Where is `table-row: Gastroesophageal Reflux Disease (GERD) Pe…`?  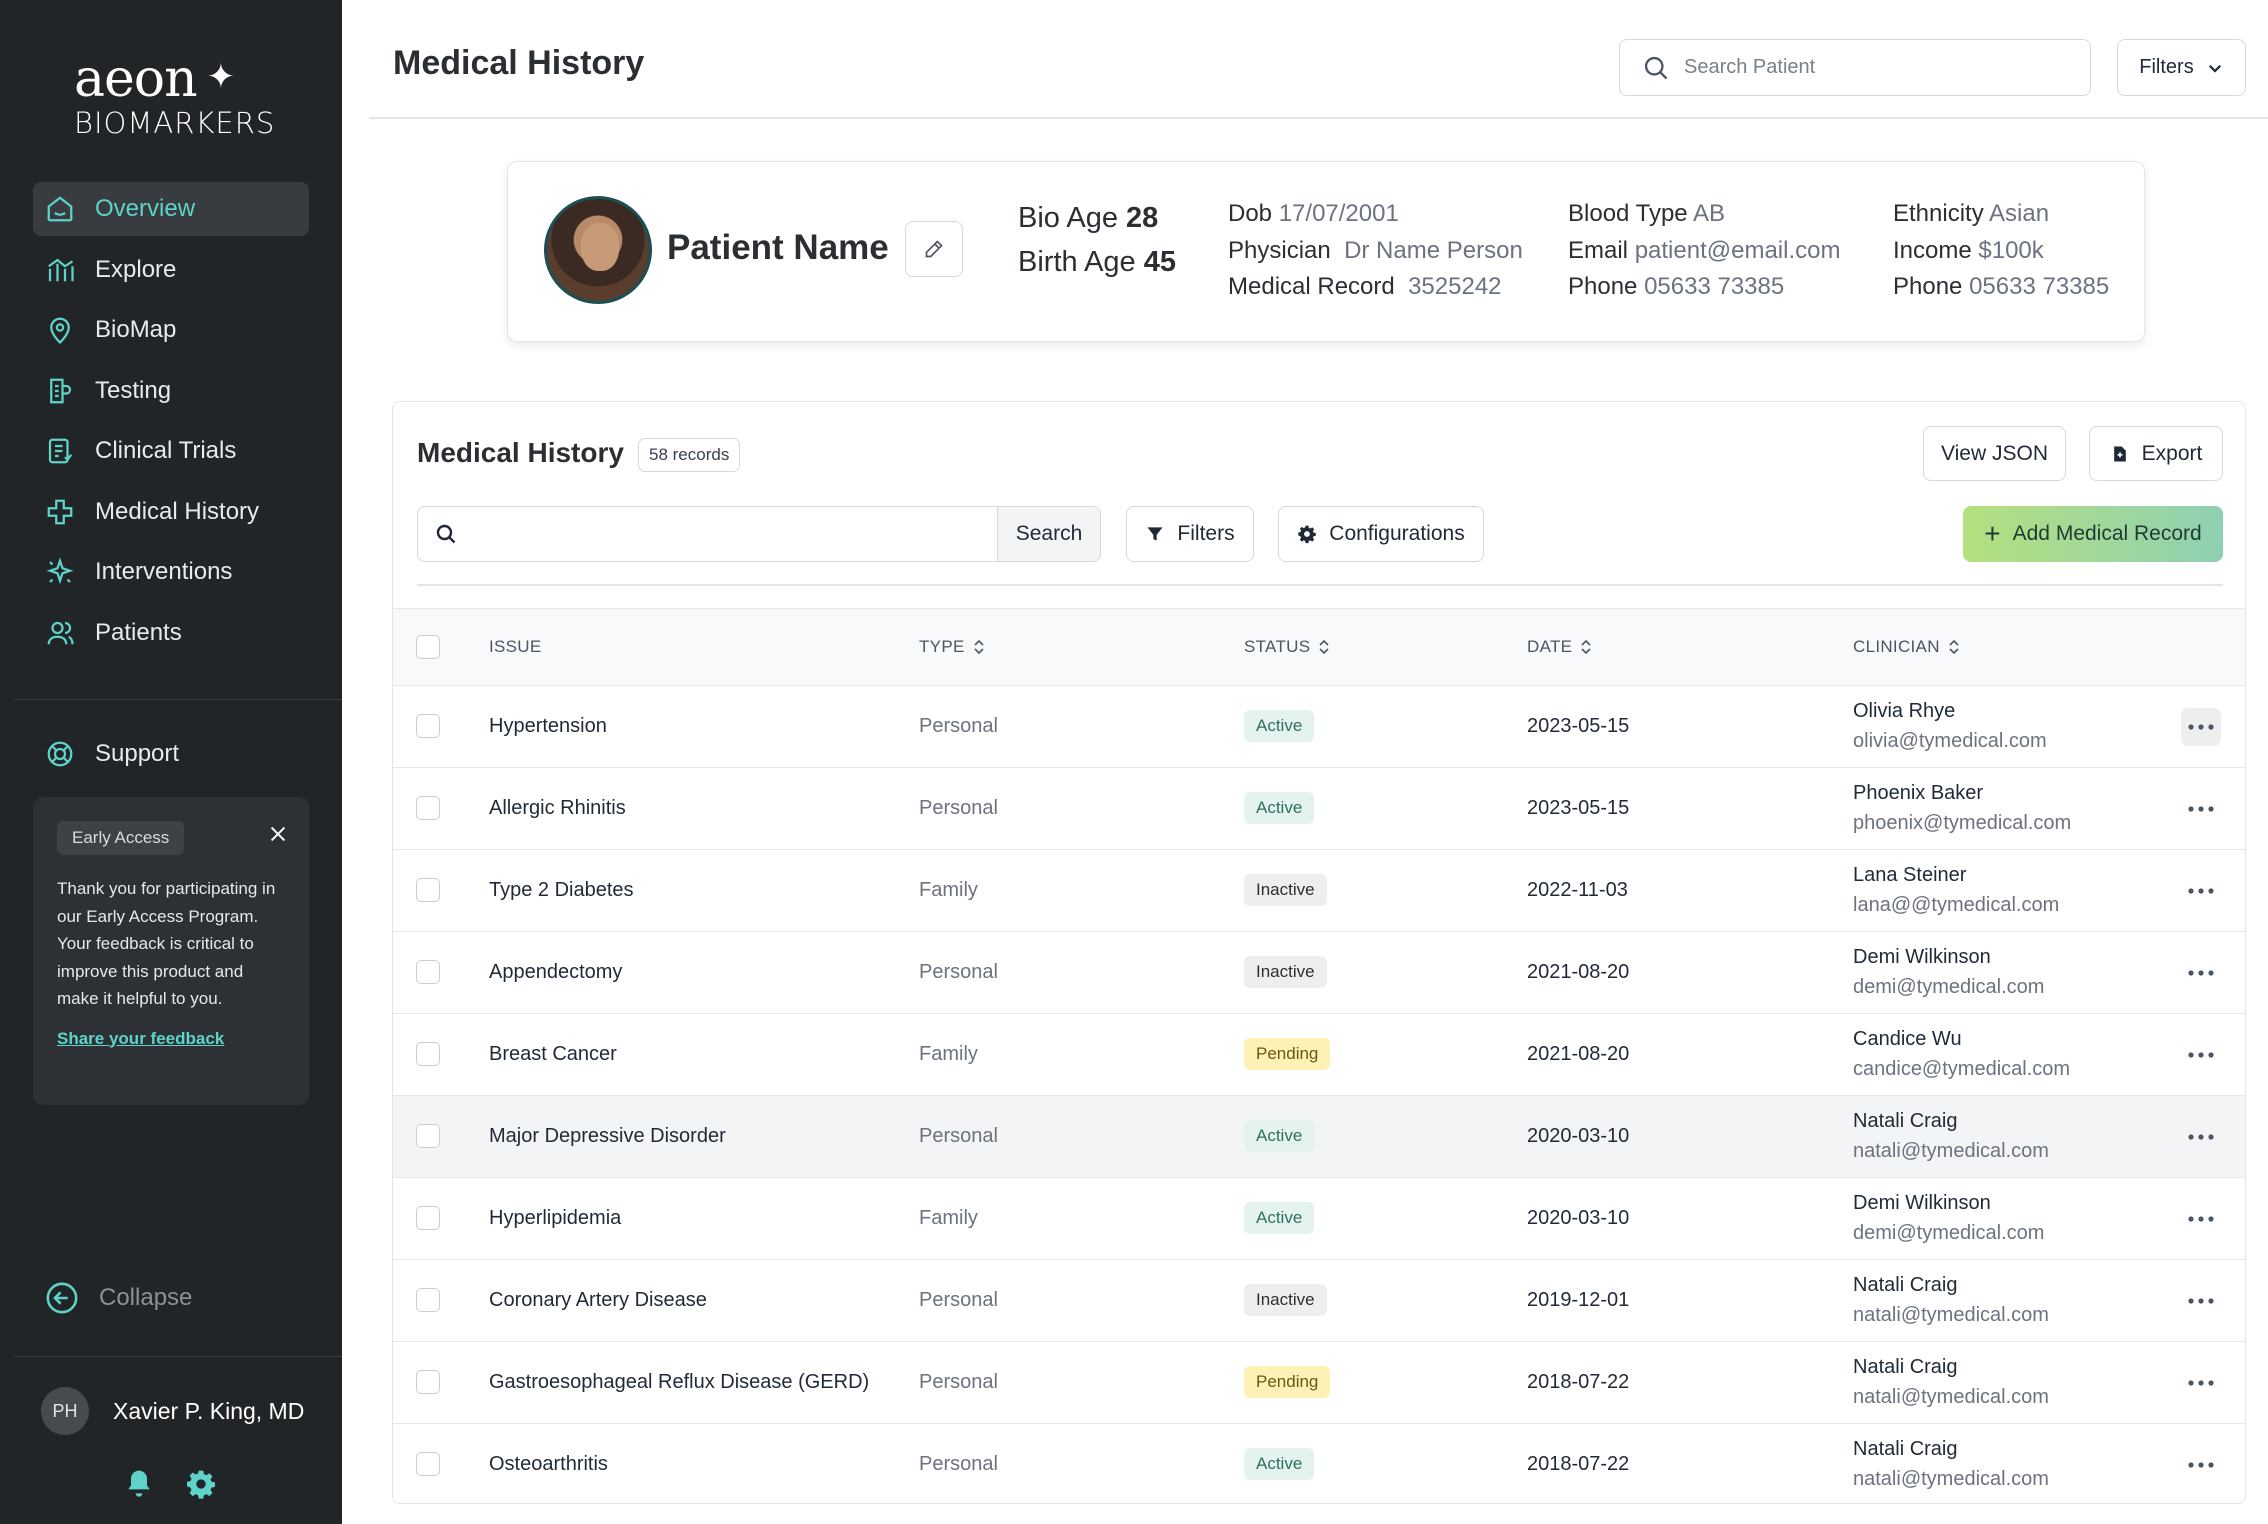
table-row: Gastroesophageal Reflux Disease (GERD) Pe… is located at coordinates (1319, 1383).